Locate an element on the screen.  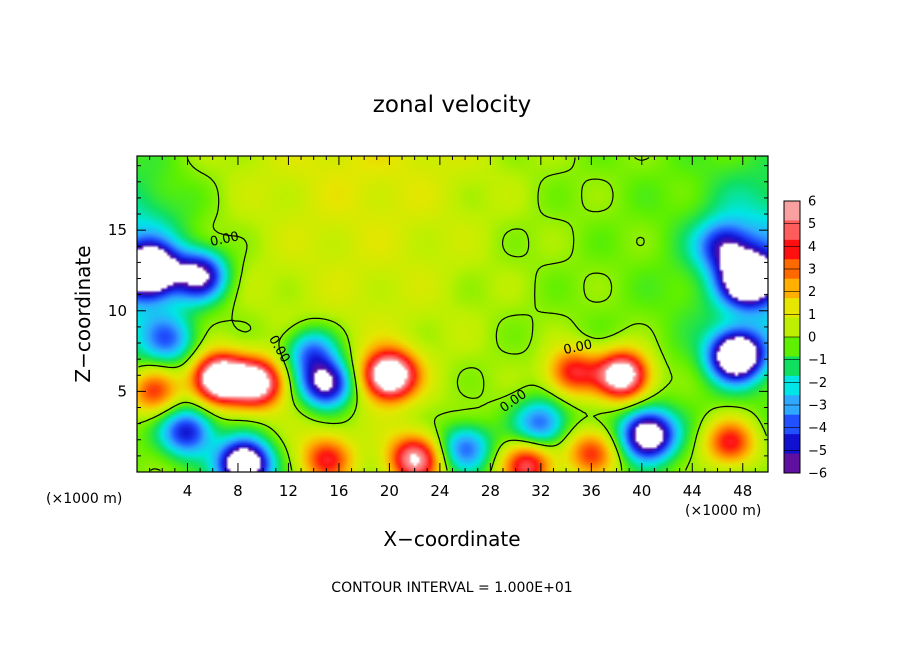
x-unit-right: (×1000 m) is located at coordinates (723, 511).